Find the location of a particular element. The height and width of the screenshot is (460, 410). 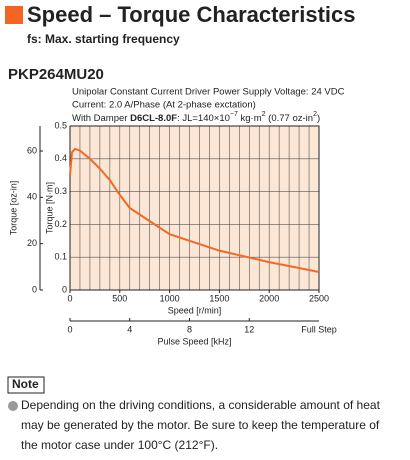

note-label: Note is located at coordinates (25, 384).